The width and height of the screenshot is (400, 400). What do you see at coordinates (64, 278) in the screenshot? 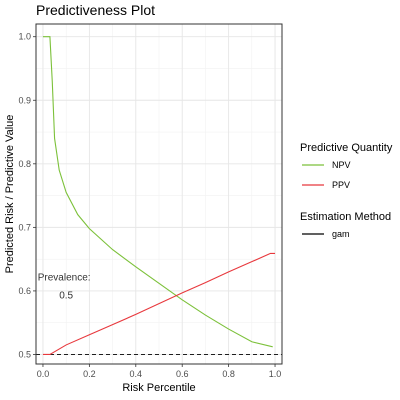
I see `prevalence-annotation-label: Prevalence:` at bounding box center [64, 278].